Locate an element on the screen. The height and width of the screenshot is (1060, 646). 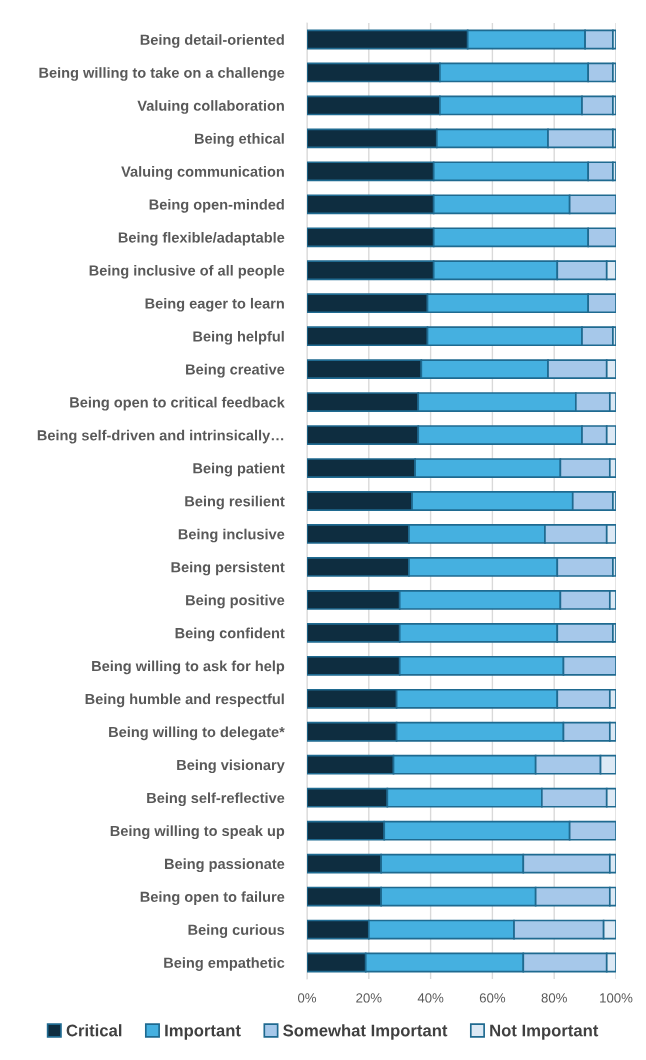
x-tick-label: 100% is located at coordinates (616, 998).